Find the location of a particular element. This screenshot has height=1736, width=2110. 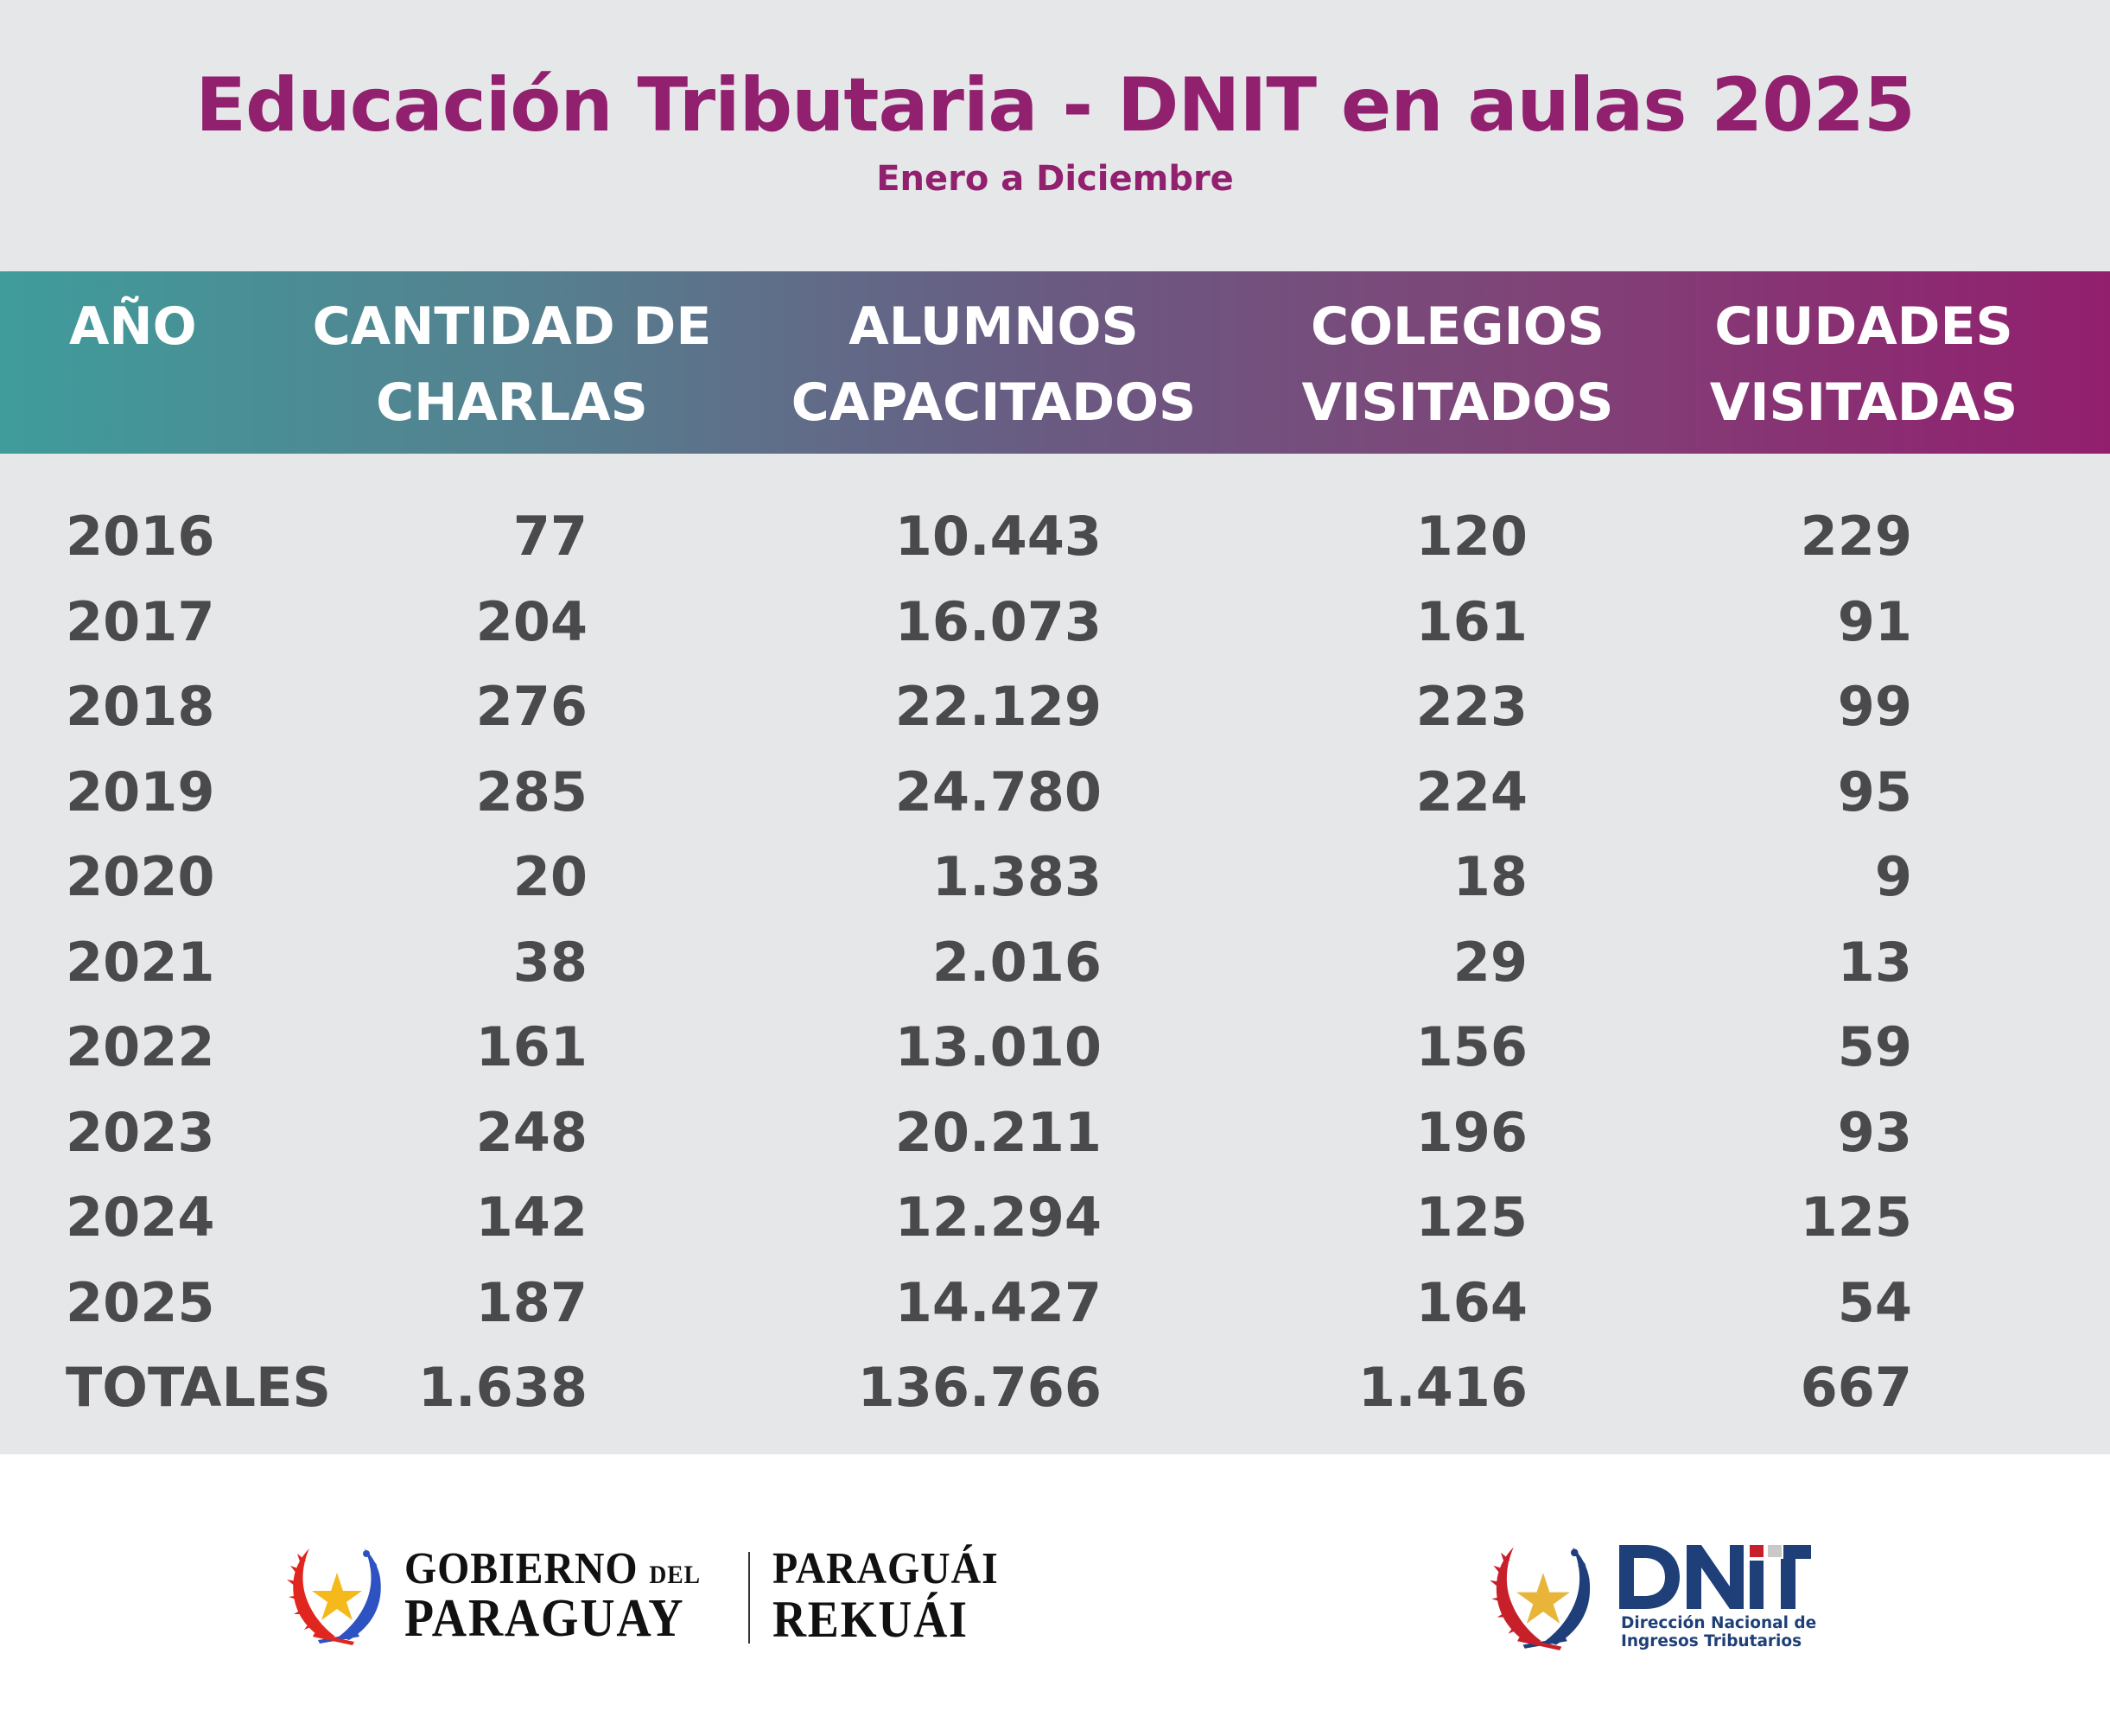

cell-alumnos: 20.211 is located at coordinates (998, 1132).